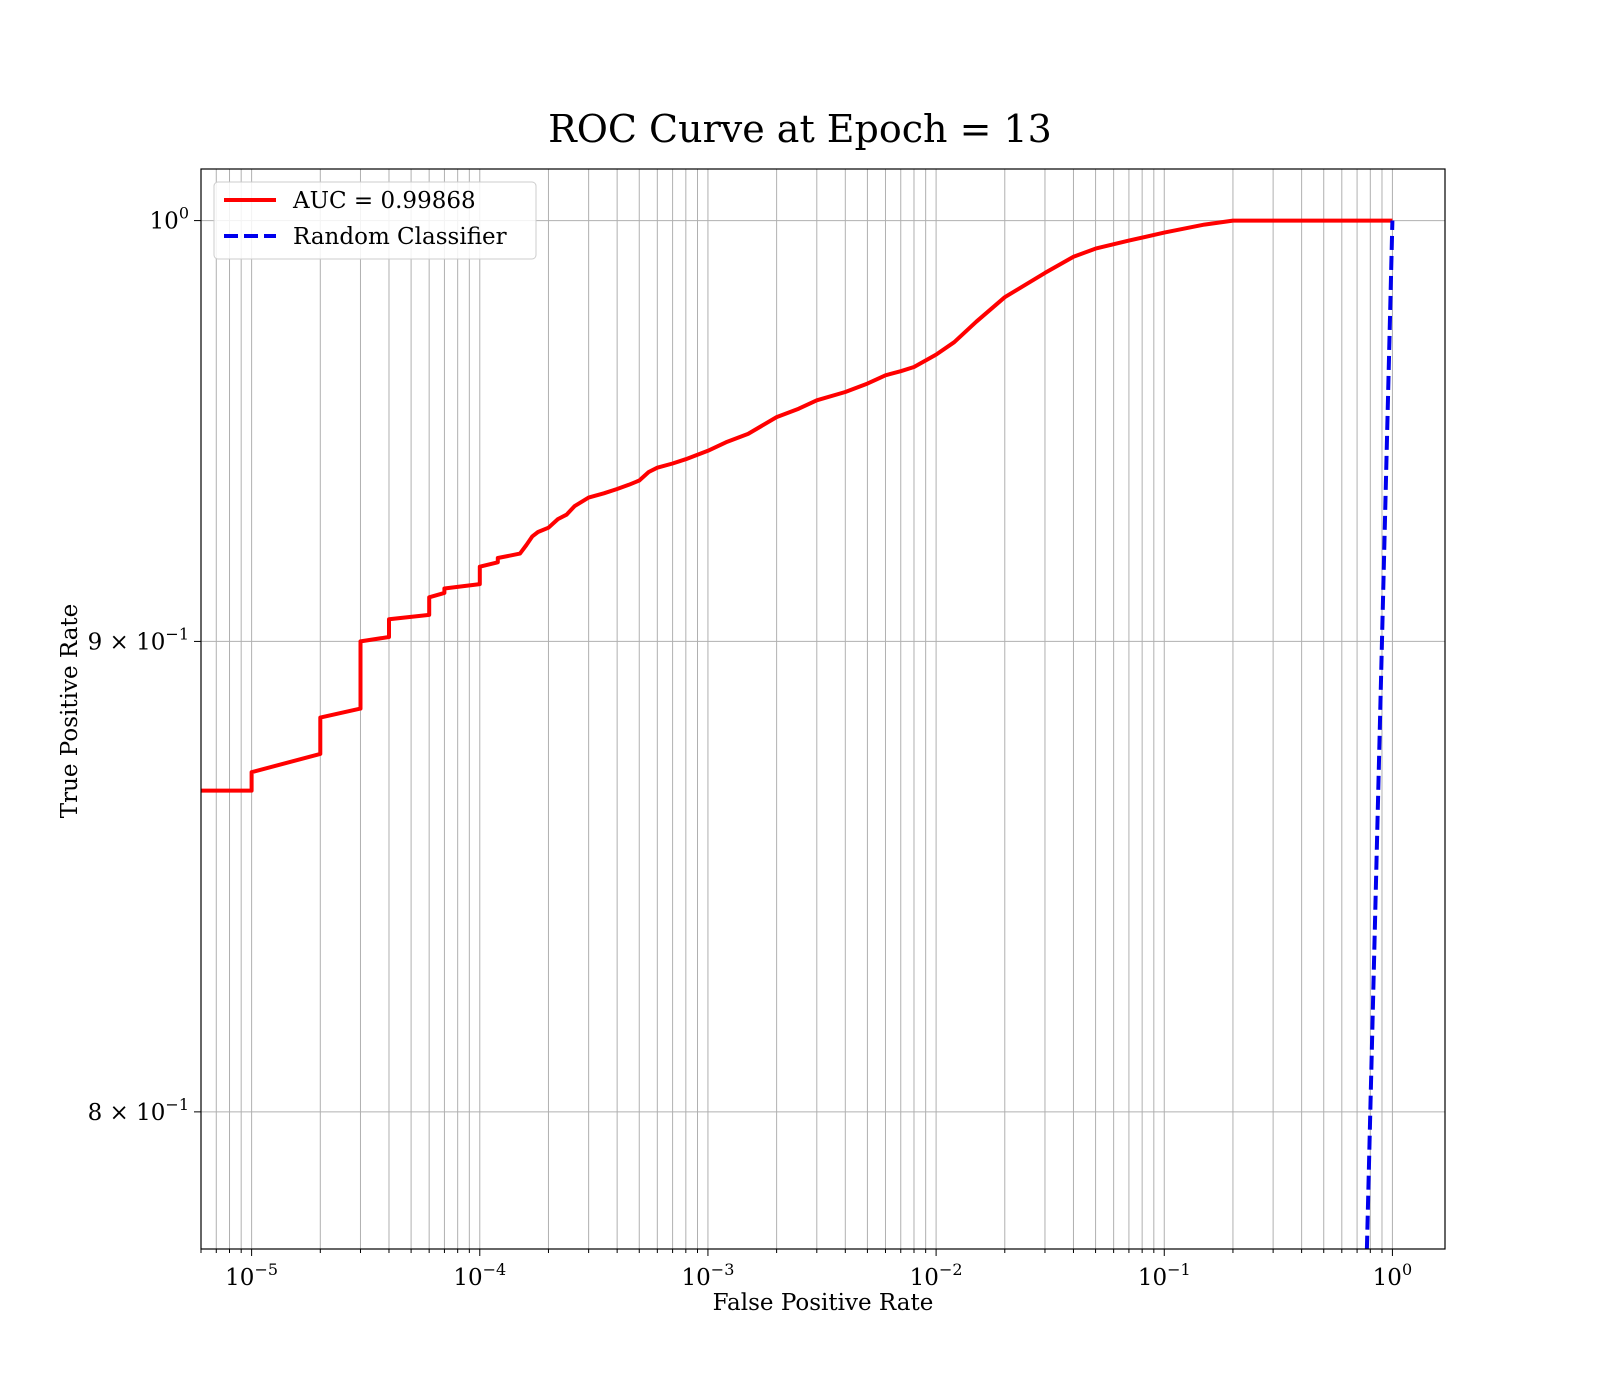 The width and height of the screenshot is (1600, 1400). What do you see at coordinates (1392, 1275) in the screenshot?
I see `x-tick-label: 10⁰` at bounding box center [1392, 1275].